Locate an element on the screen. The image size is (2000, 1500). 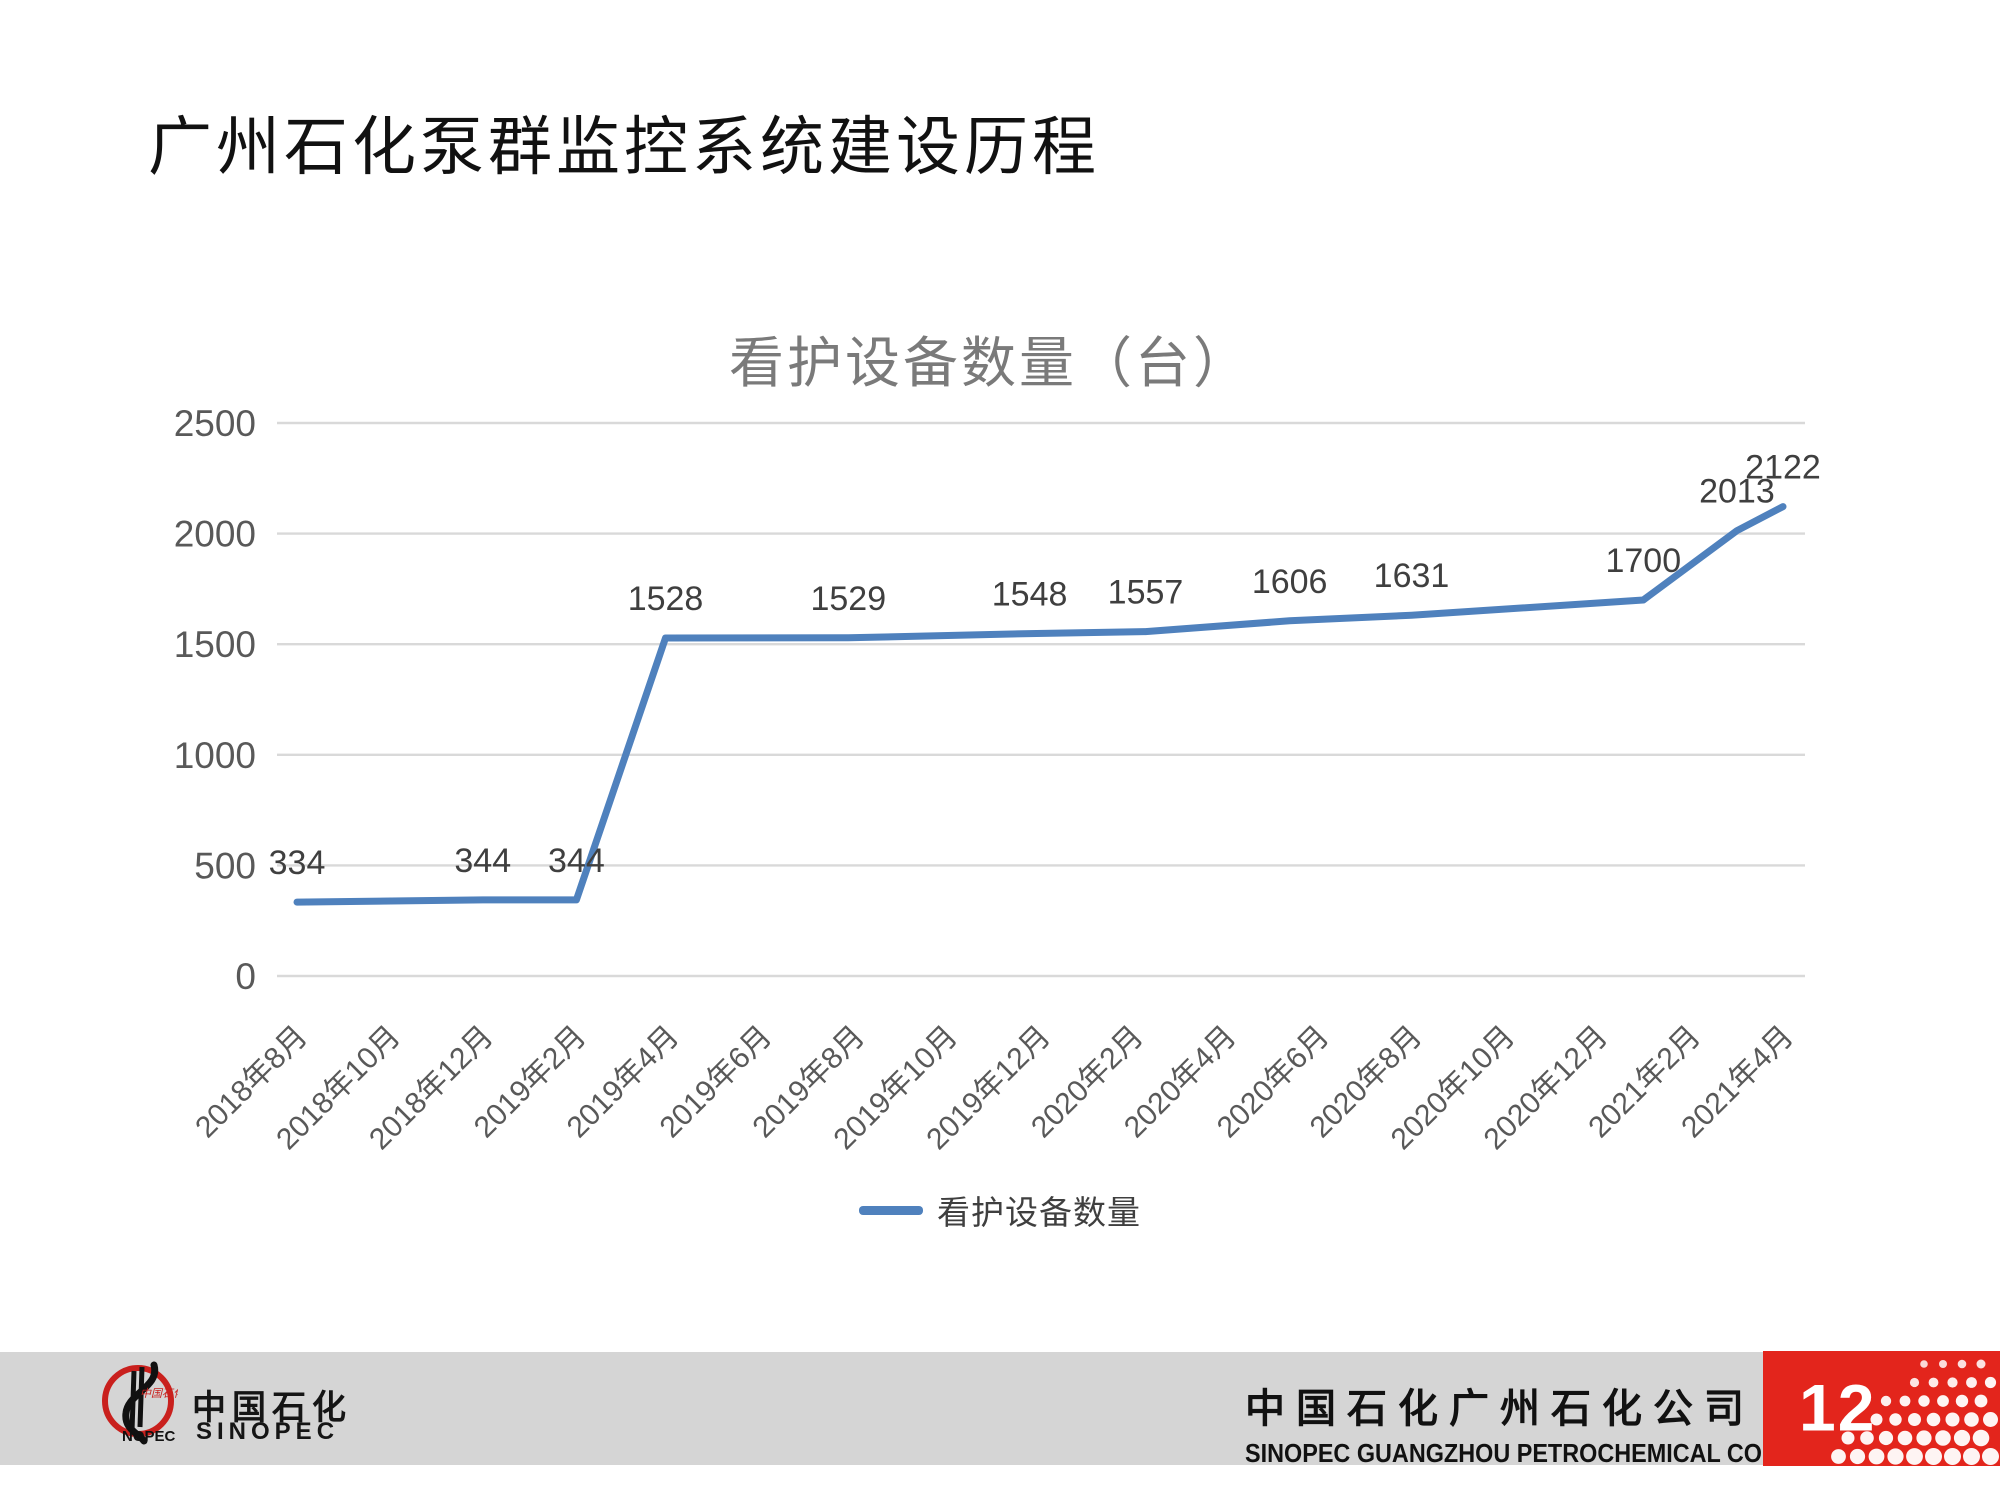
company-name-english: SINOPEC GUANGZHOU PETROCHEMICAL COMPANY is located at coordinates (1545, 1453).